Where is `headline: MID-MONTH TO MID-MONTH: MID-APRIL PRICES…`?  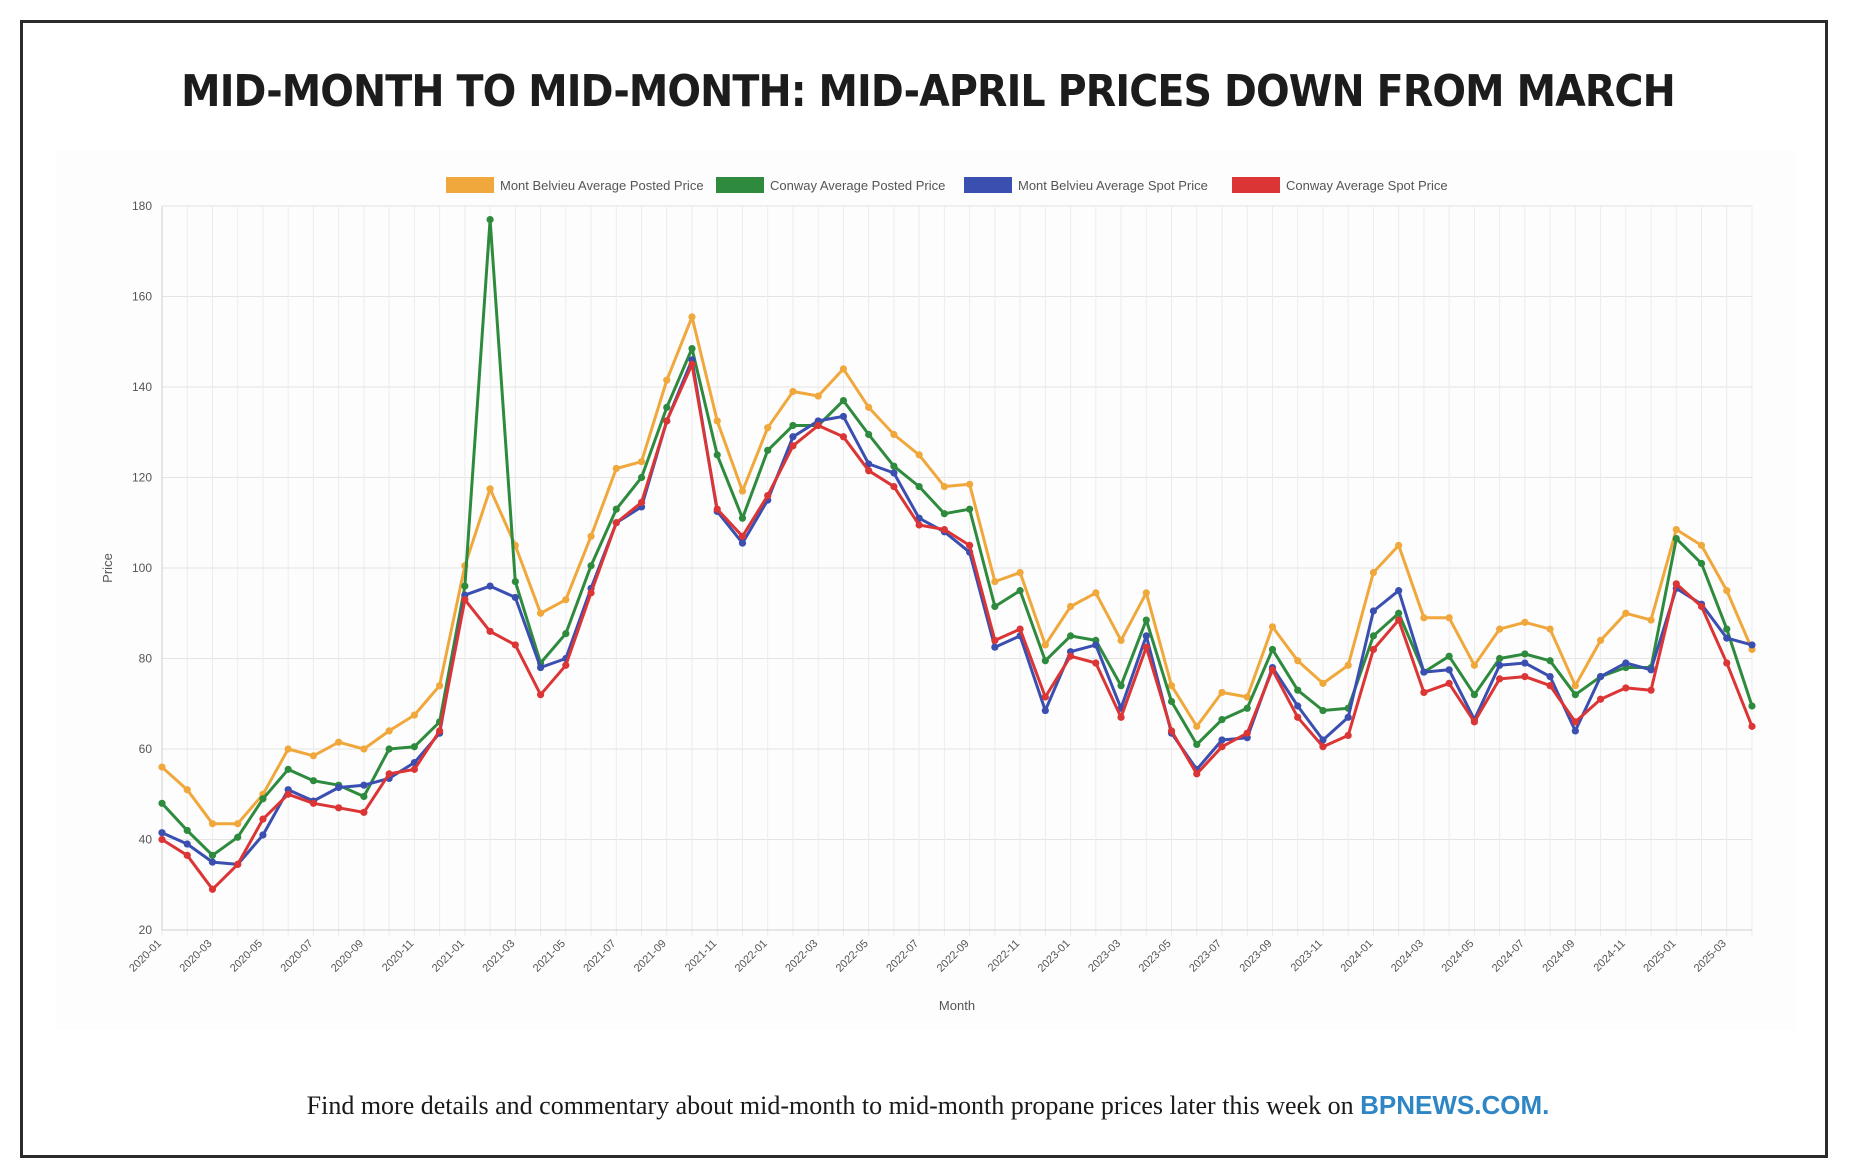
headline: MID-MONTH TO MID-MONTH: MID-APRIL PRICES… is located at coordinates (928, 91).